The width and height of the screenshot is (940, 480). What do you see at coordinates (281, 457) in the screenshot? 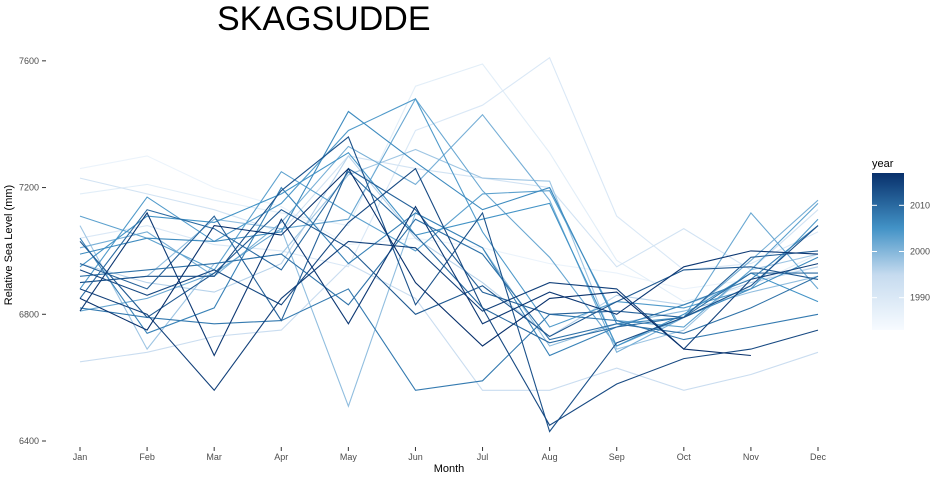
I see `x-tick-label: Apr` at bounding box center [281, 457].